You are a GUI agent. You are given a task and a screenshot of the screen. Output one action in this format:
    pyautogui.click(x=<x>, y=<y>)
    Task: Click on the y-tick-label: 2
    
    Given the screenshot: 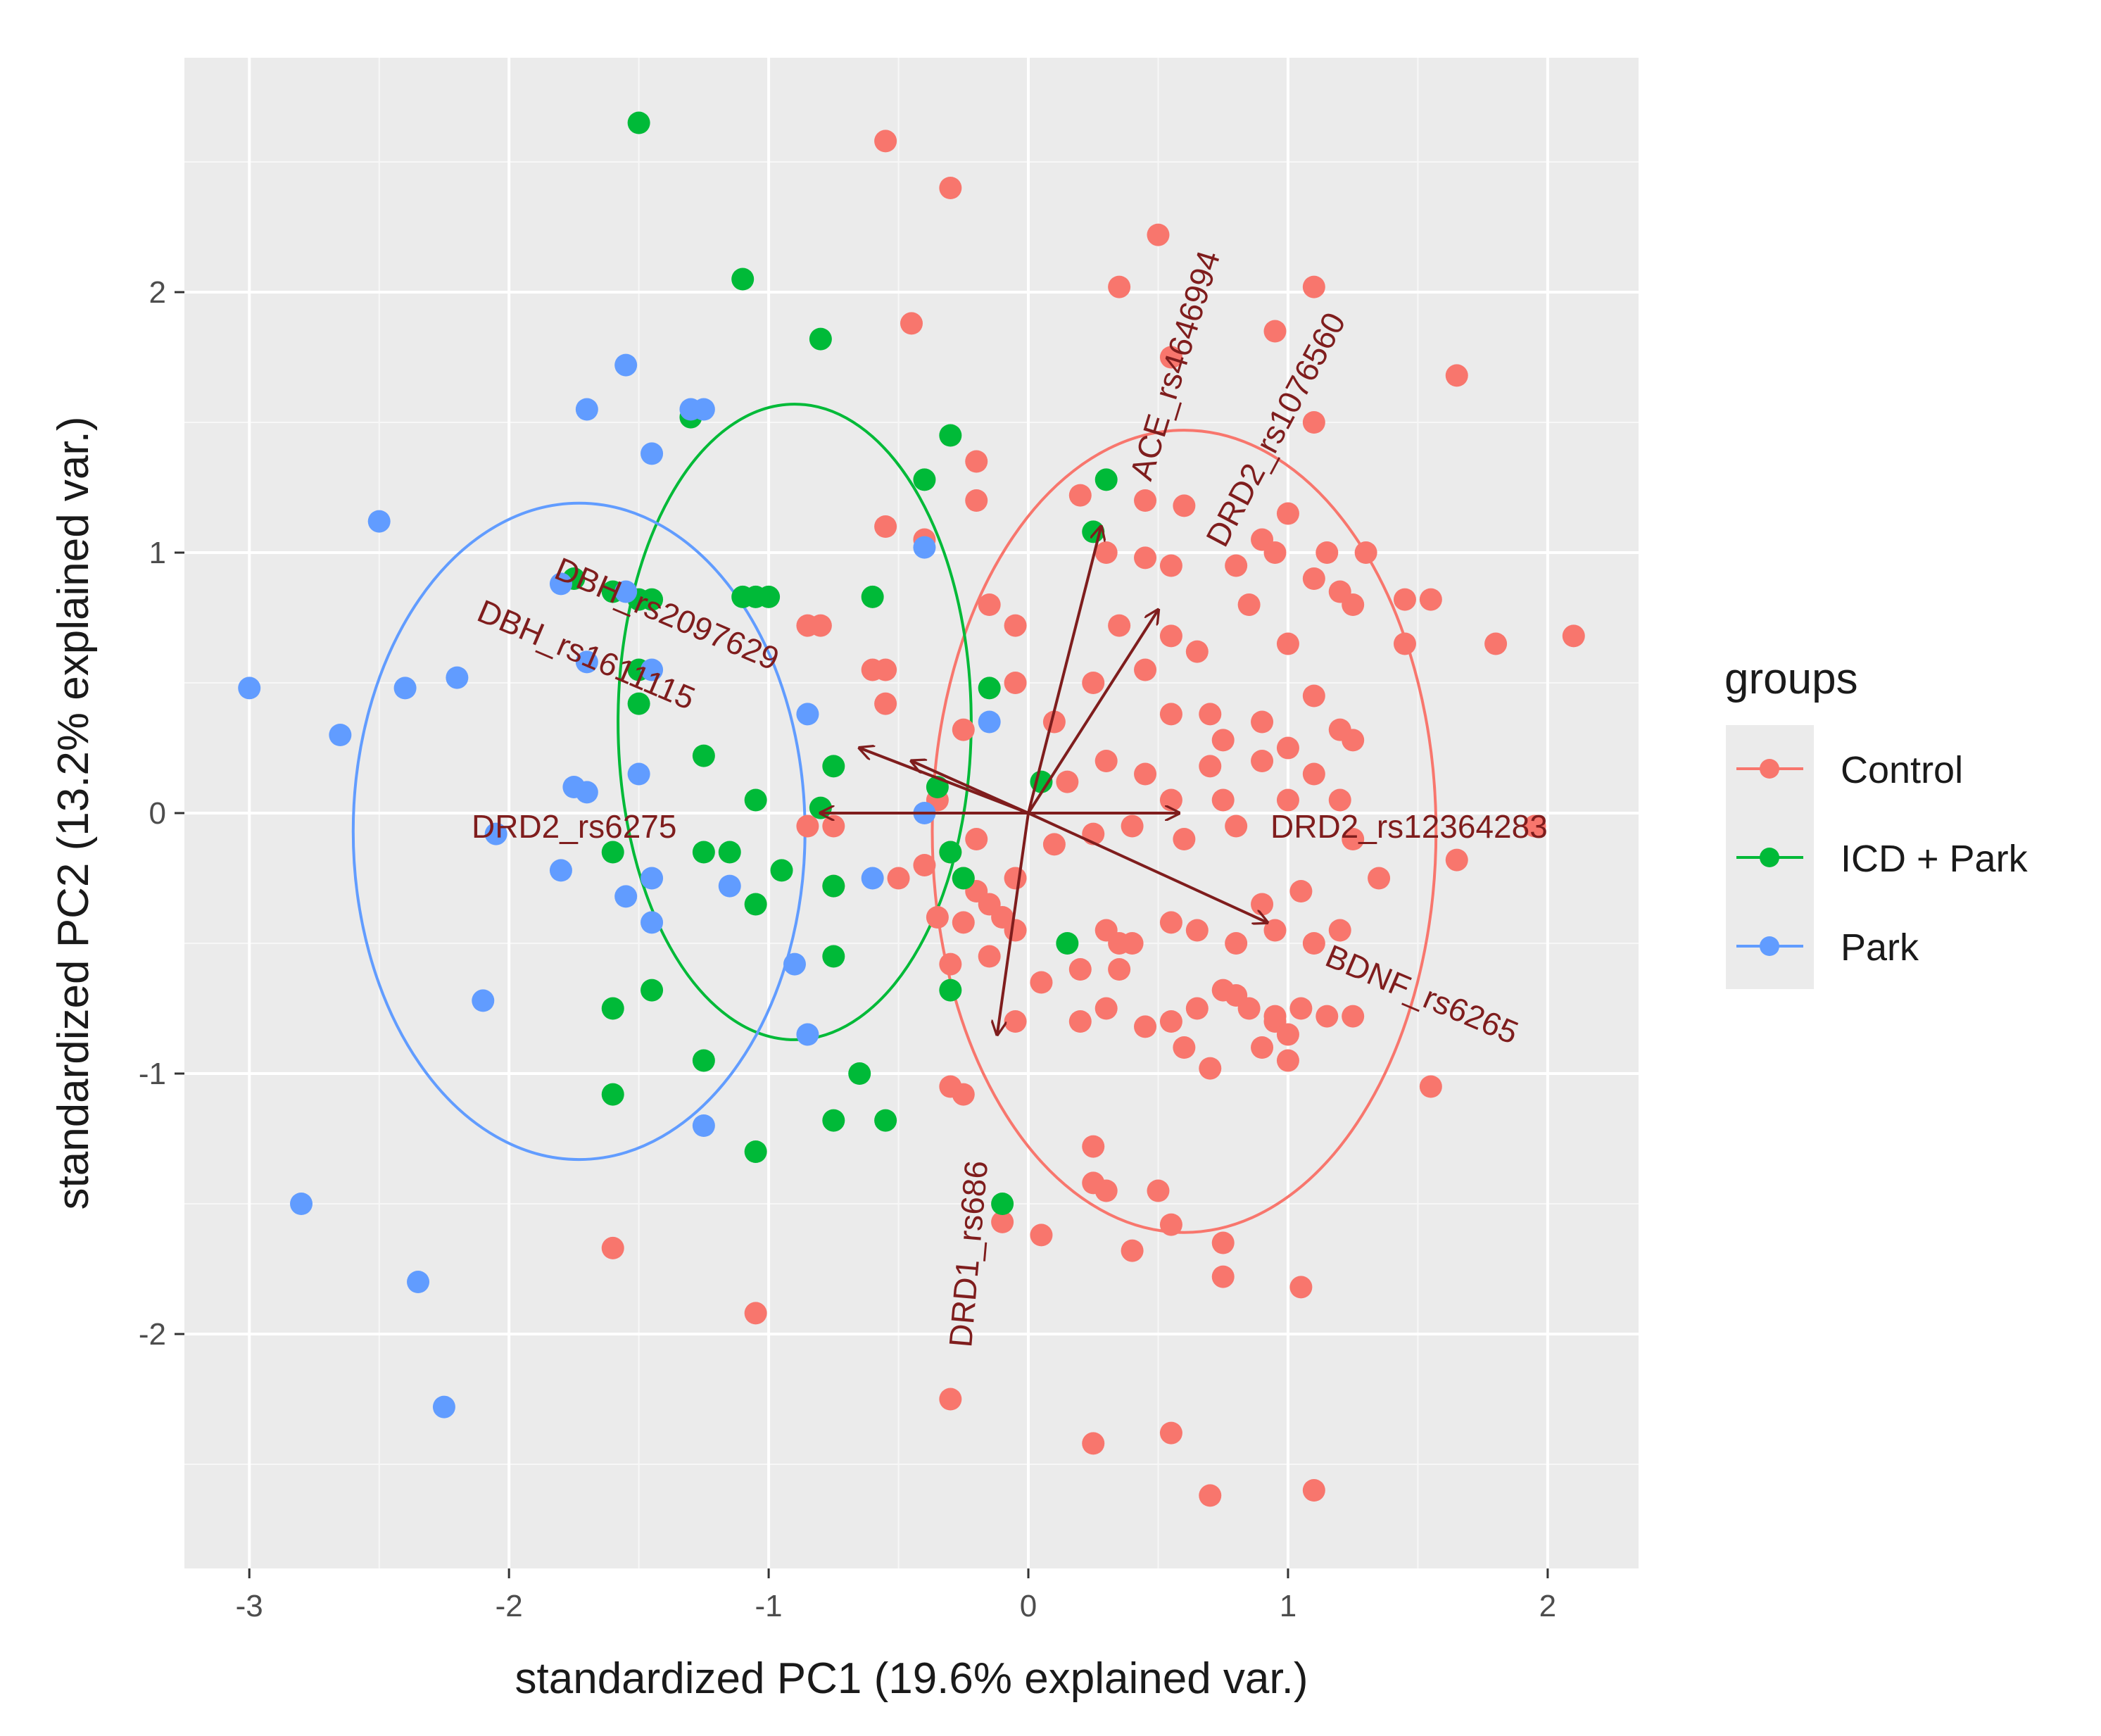 What is the action you would take?
    pyautogui.click(x=157, y=292)
    